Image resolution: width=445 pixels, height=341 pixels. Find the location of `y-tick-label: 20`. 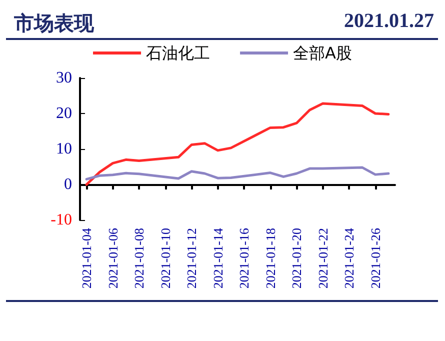

y-tick-label: 20 is located at coordinates (64, 113).